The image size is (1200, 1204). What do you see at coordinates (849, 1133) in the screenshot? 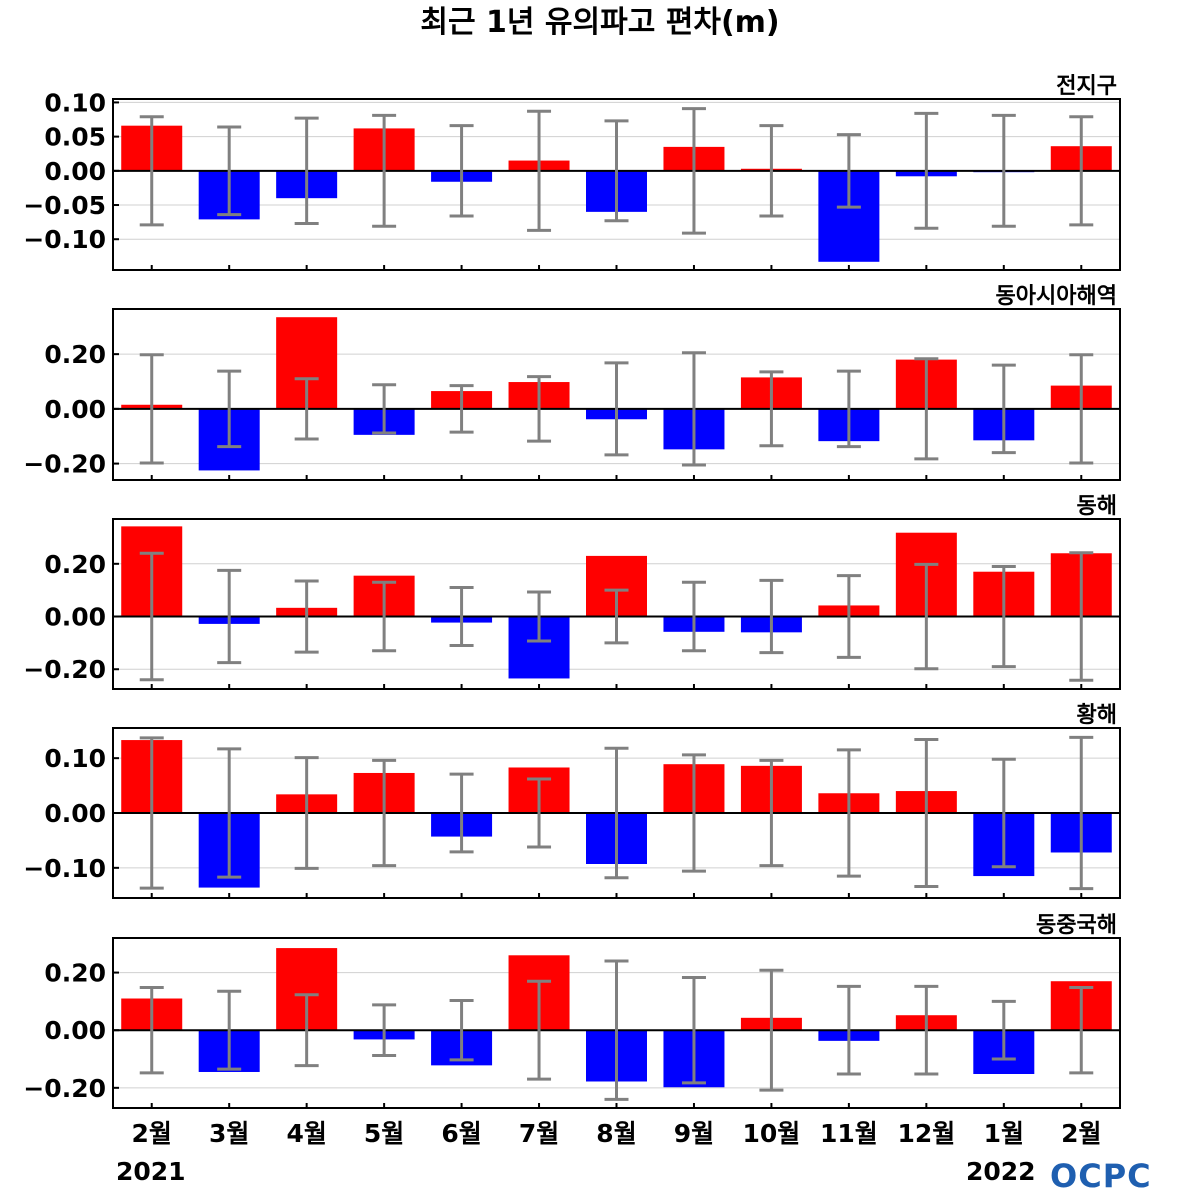
I see `x-month-label: 11월` at bounding box center [849, 1133].